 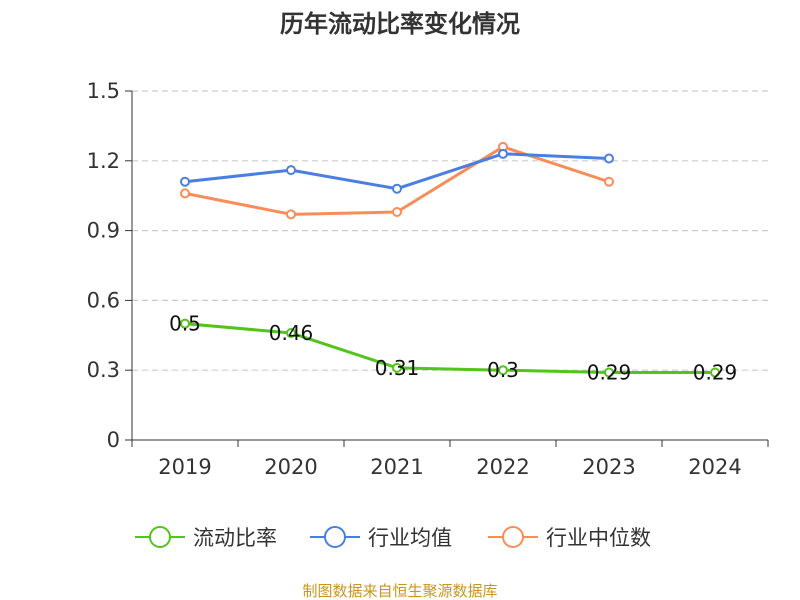 What do you see at coordinates (113, 440) in the screenshot?
I see `y-tick-label: 0` at bounding box center [113, 440].